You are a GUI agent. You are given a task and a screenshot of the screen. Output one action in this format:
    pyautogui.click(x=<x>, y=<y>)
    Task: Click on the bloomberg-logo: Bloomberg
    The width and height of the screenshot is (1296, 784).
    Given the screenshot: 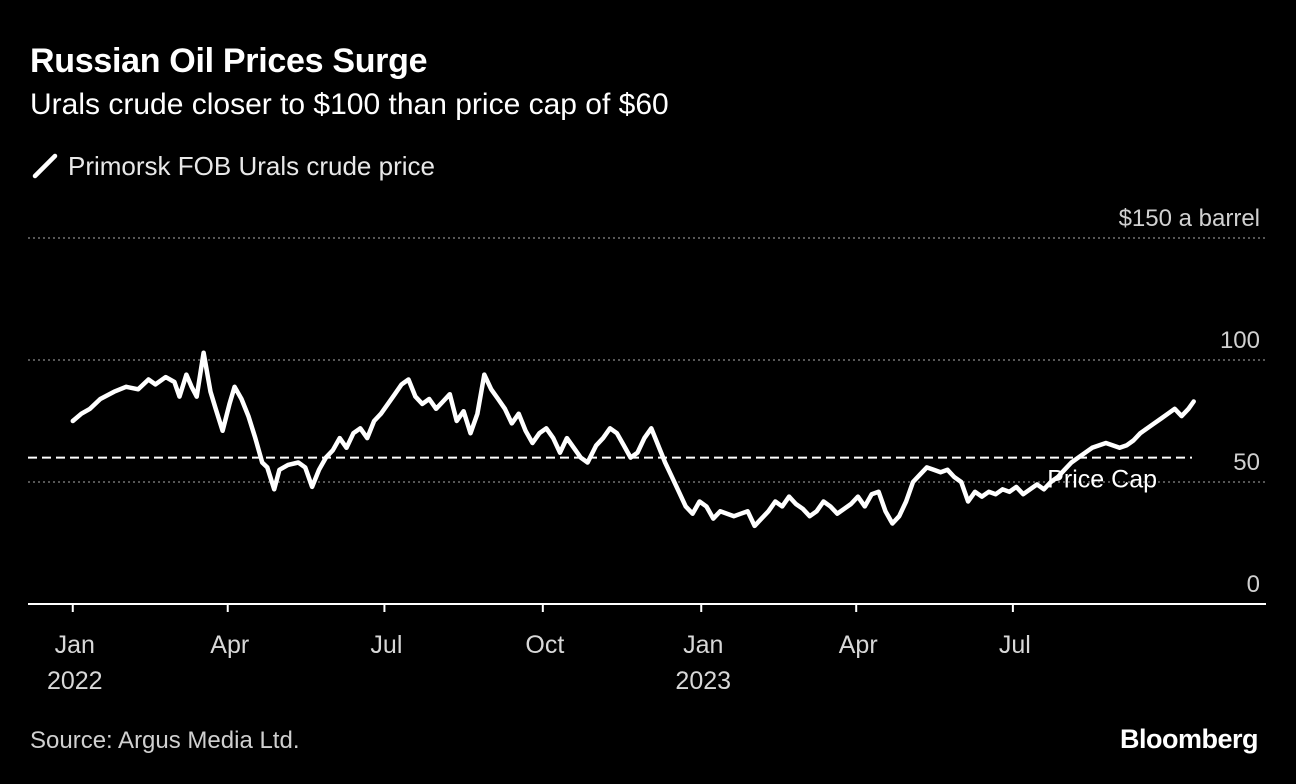 What is the action you would take?
    pyautogui.click(x=1189, y=739)
    